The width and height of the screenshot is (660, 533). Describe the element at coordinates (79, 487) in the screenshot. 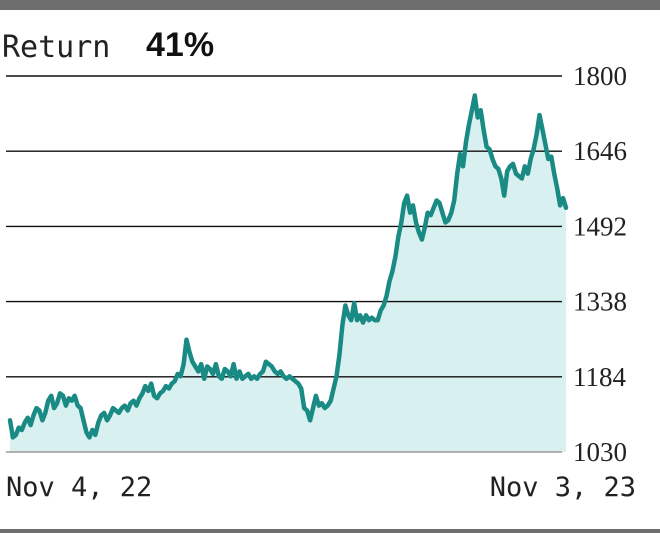

I see `x-start-label: Nov 4, 22` at that location.